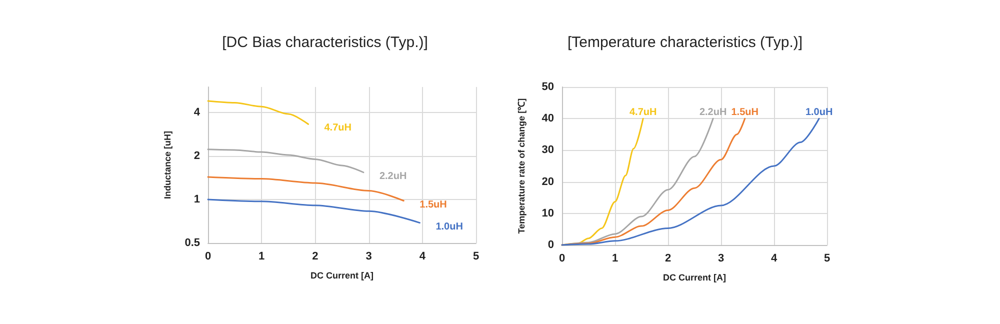  What do you see at coordinates (325, 42) in the screenshot?
I see `chart-title: [DC Bias characteristics (Typ.)]` at bounding box center [325, 42].